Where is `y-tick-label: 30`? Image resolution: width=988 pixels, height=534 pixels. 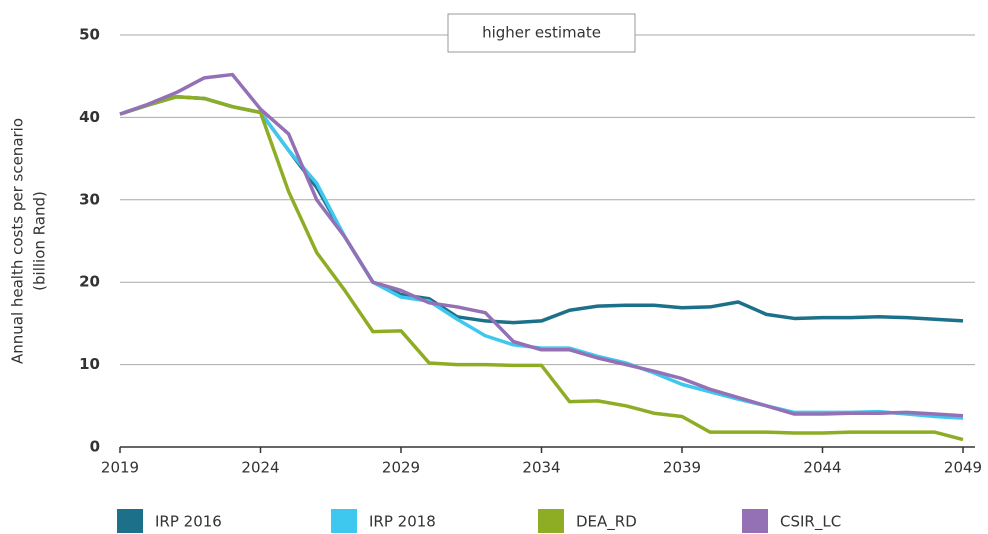
y-tick-label: 30 is located at coordinates (89, 199).